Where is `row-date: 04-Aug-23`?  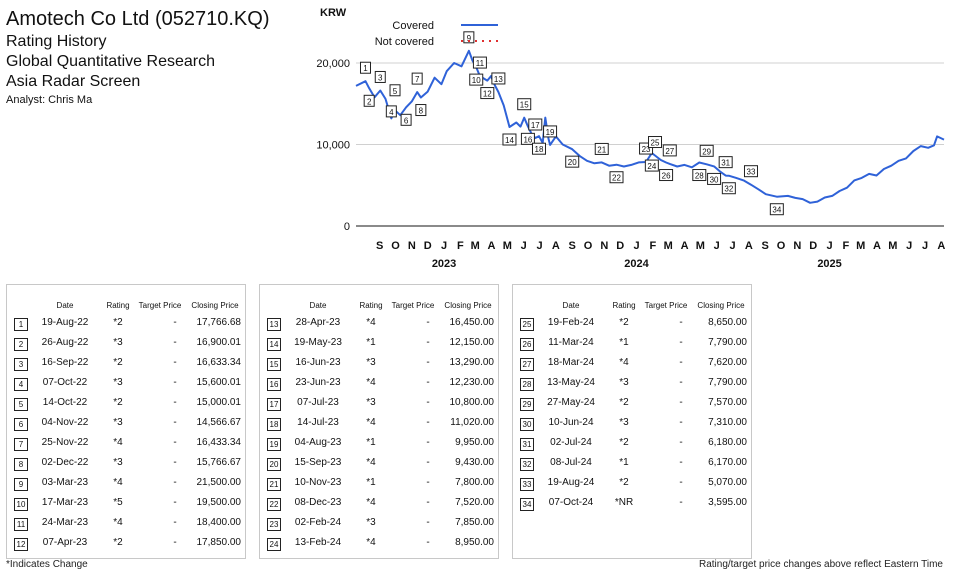
row-date: 04-Aug-23 is located at coordinates (318, 442).